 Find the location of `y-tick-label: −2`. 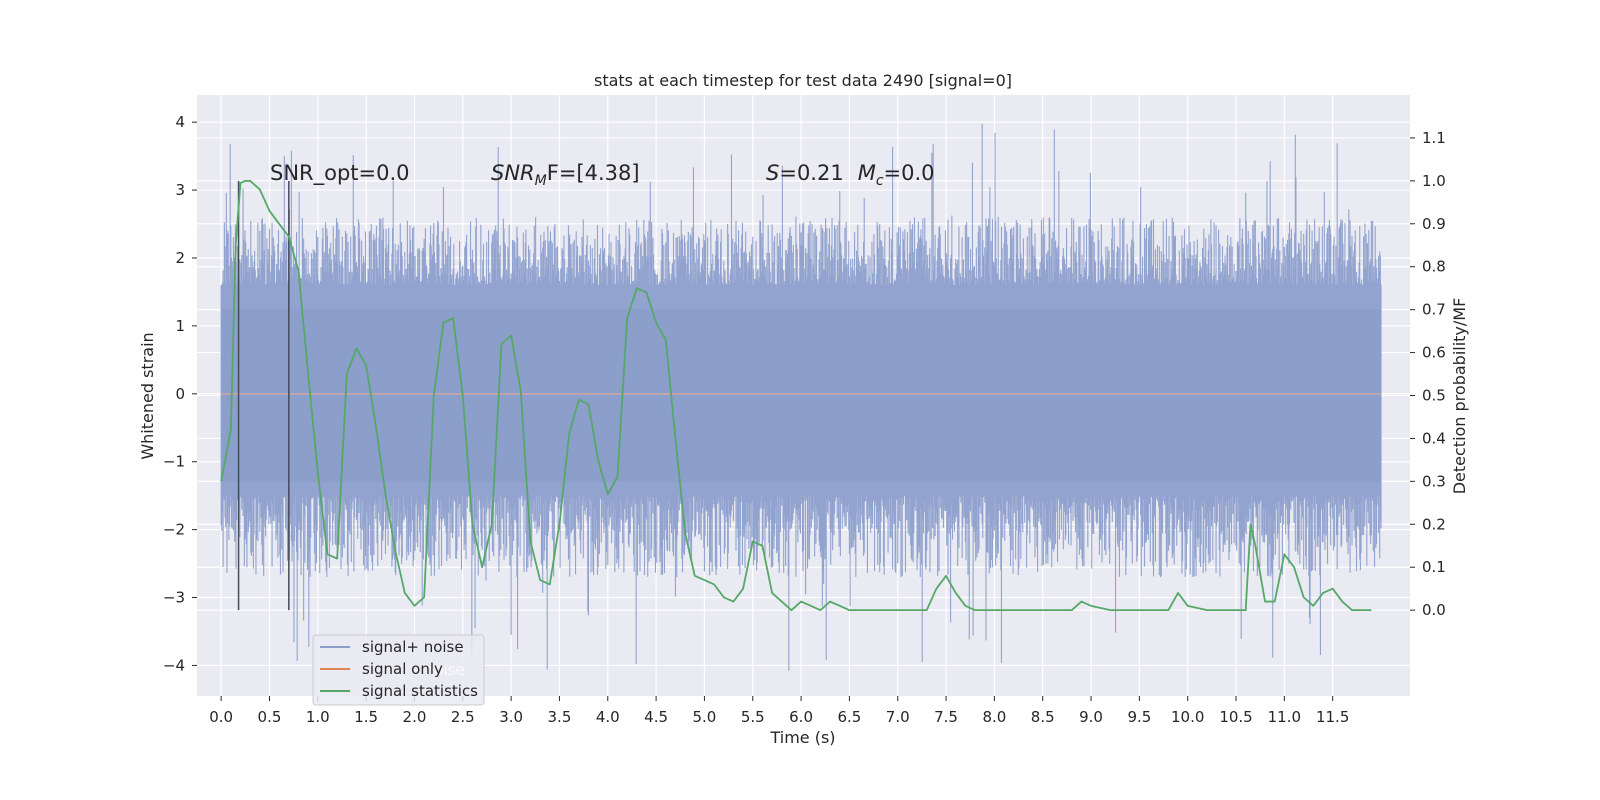

y-tick-label: −2 is located at coordinates (174, 530).